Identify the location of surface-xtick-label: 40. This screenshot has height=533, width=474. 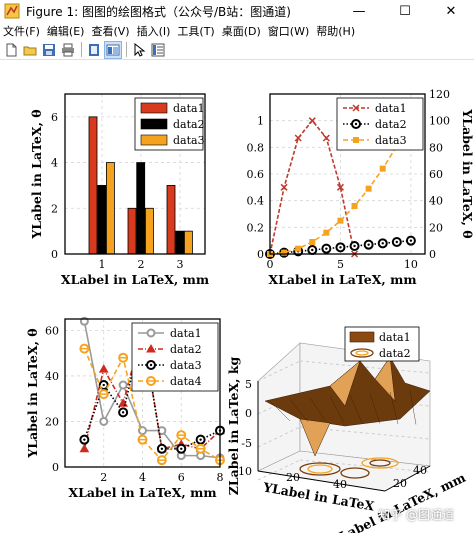
(420, 470).